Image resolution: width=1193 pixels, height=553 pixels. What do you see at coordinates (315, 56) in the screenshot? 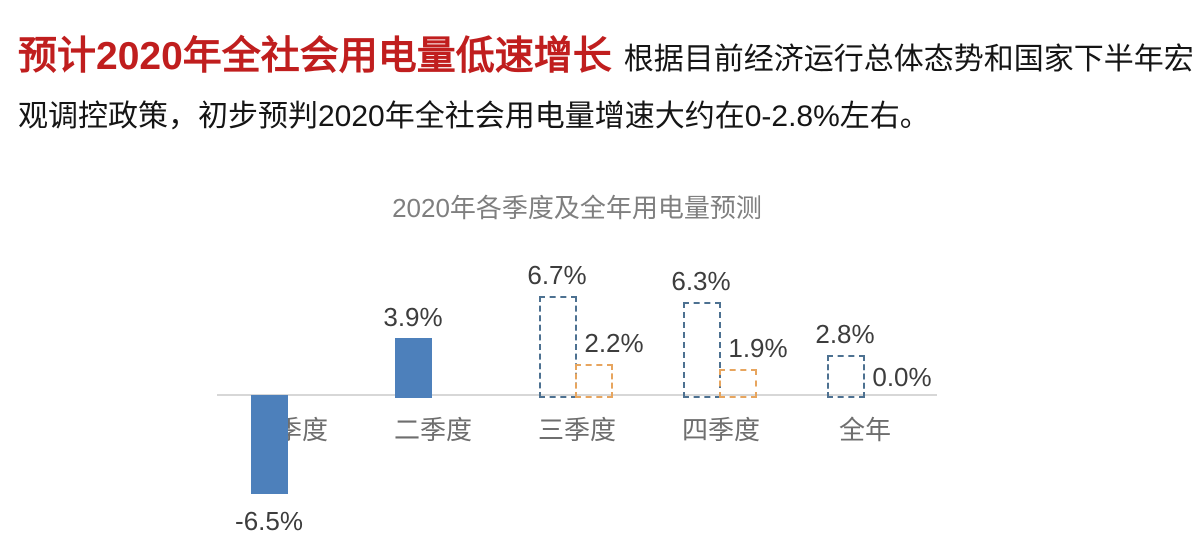
I see `headline-text: 预计2020年全社会用电量低速增长` at bounding box center [315, 56].